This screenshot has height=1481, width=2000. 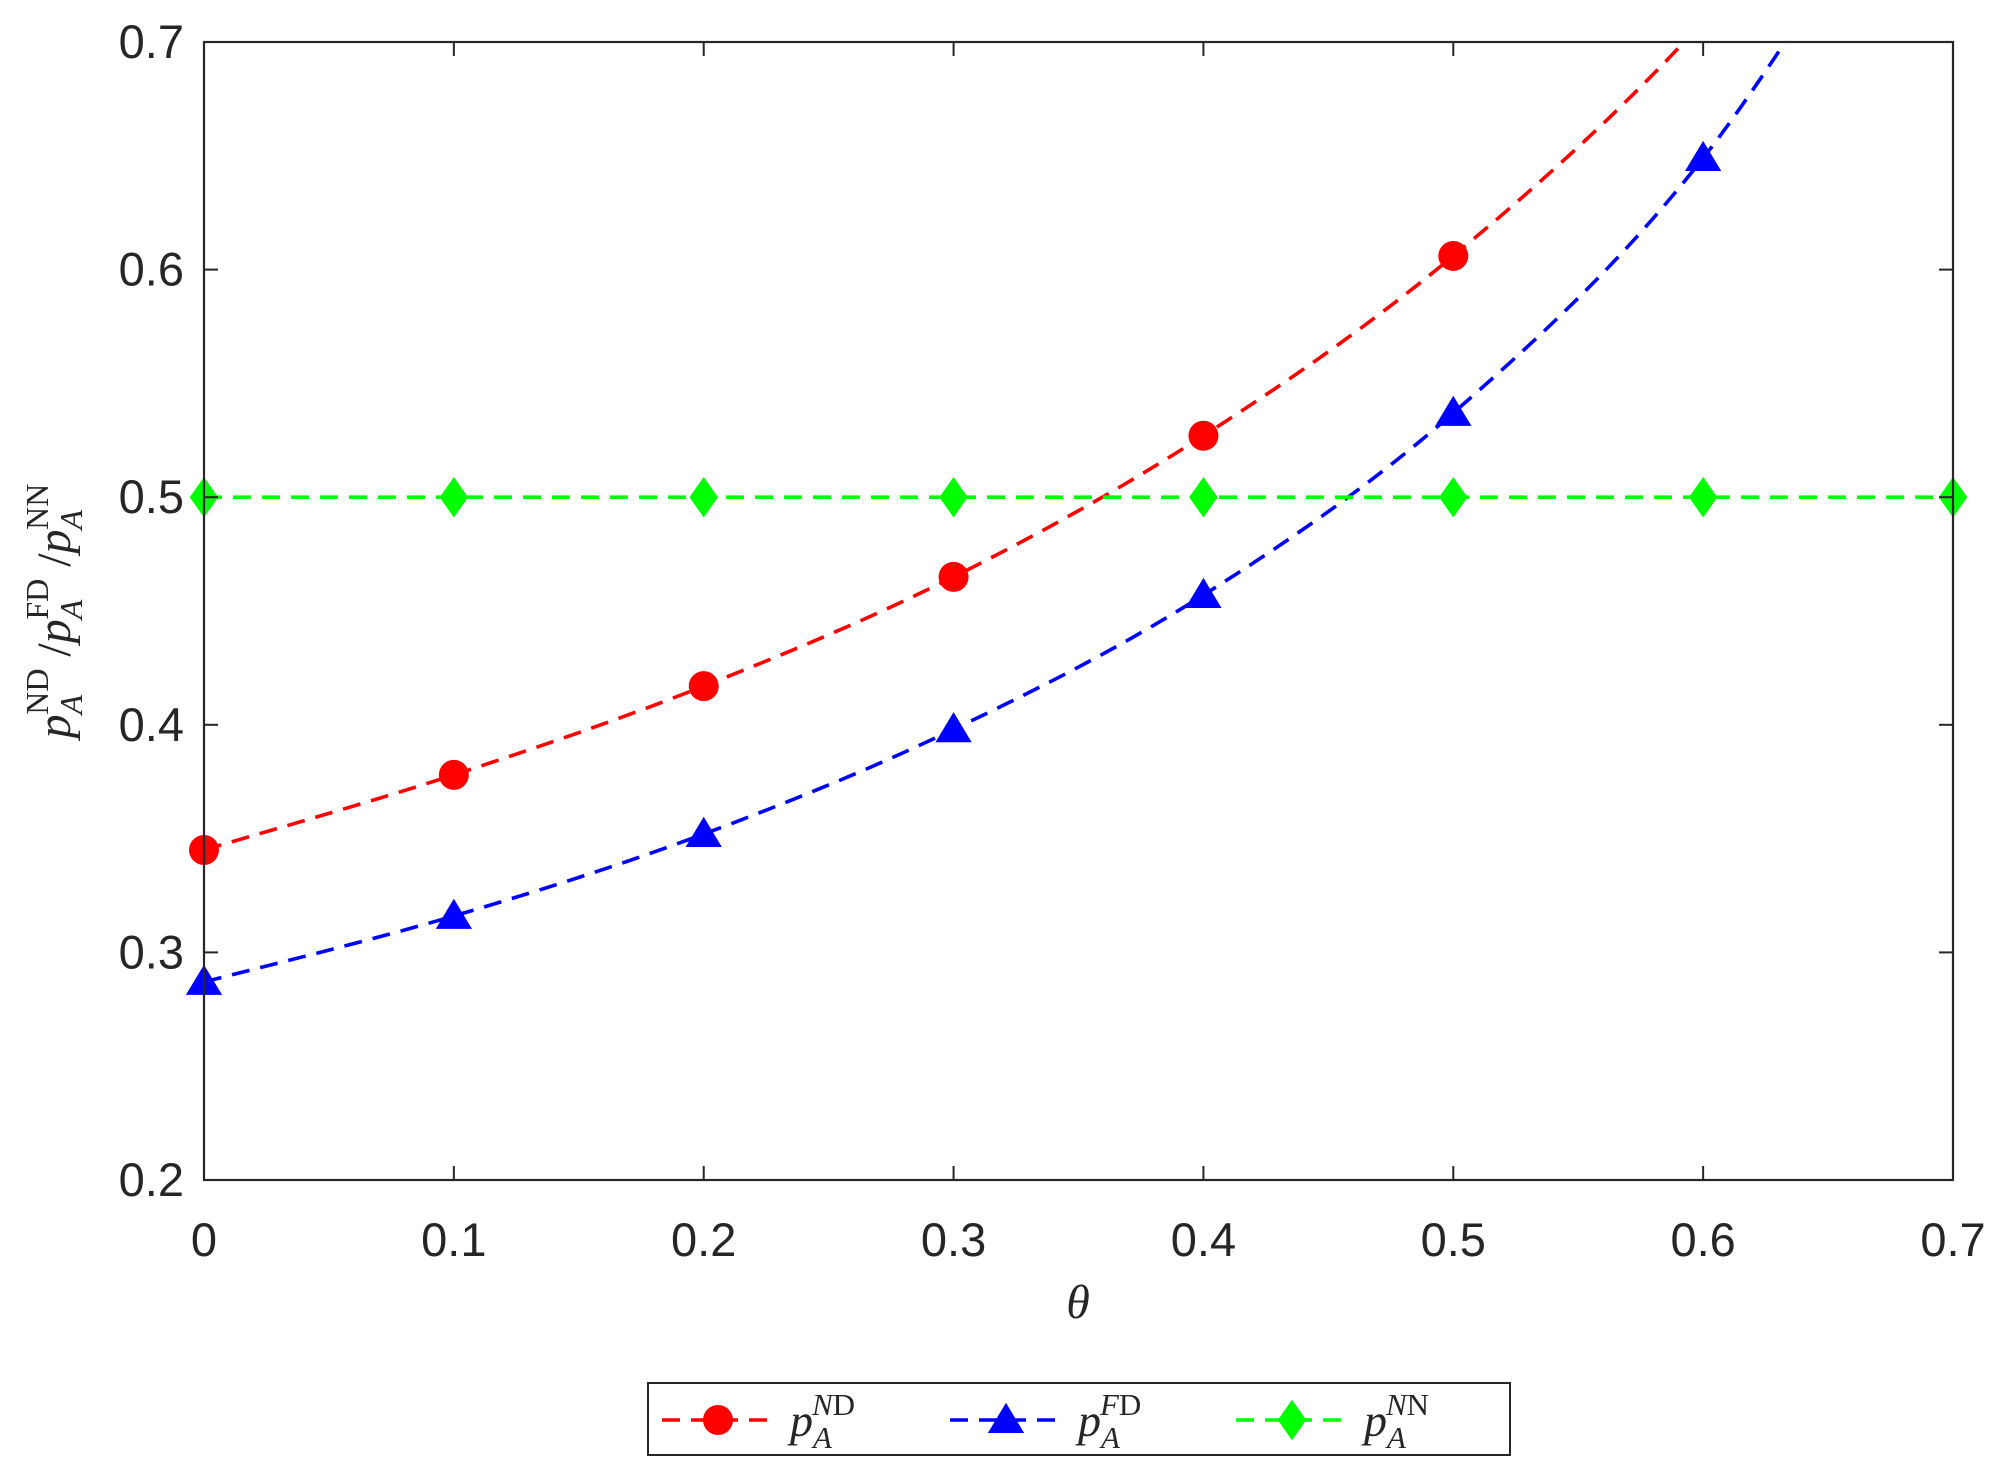 What do you see at coordinates (1078, 1302) in the screenshot?
I see `x-axis-label: θ` at bounding box center [1078, 1302].